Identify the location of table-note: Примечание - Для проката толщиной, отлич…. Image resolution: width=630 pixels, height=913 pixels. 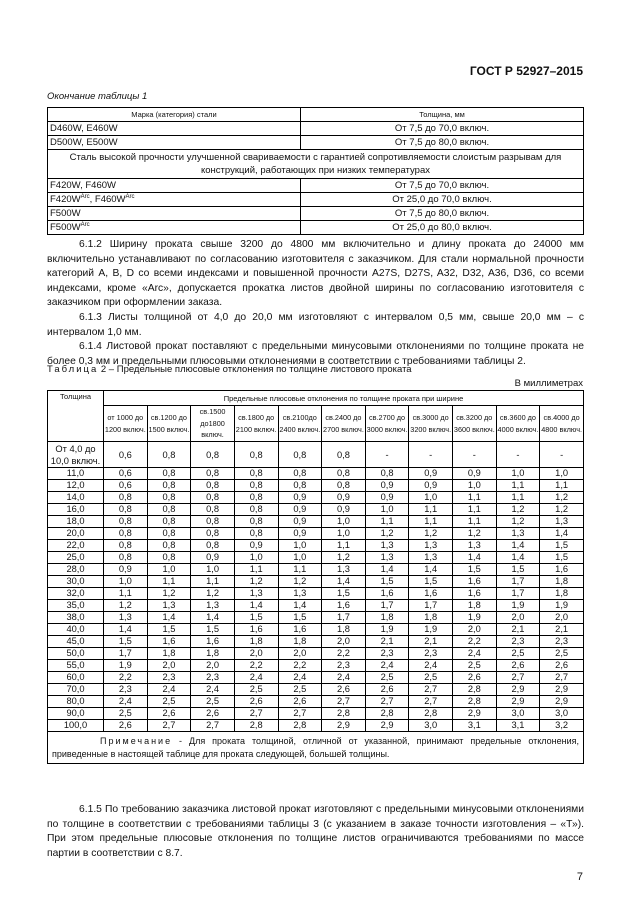
(315, 747).